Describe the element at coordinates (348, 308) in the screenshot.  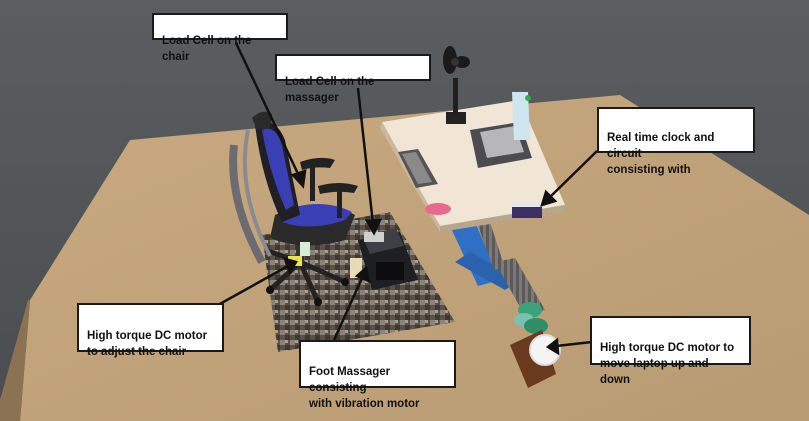
I see `arrow-foot-massager` at that location.